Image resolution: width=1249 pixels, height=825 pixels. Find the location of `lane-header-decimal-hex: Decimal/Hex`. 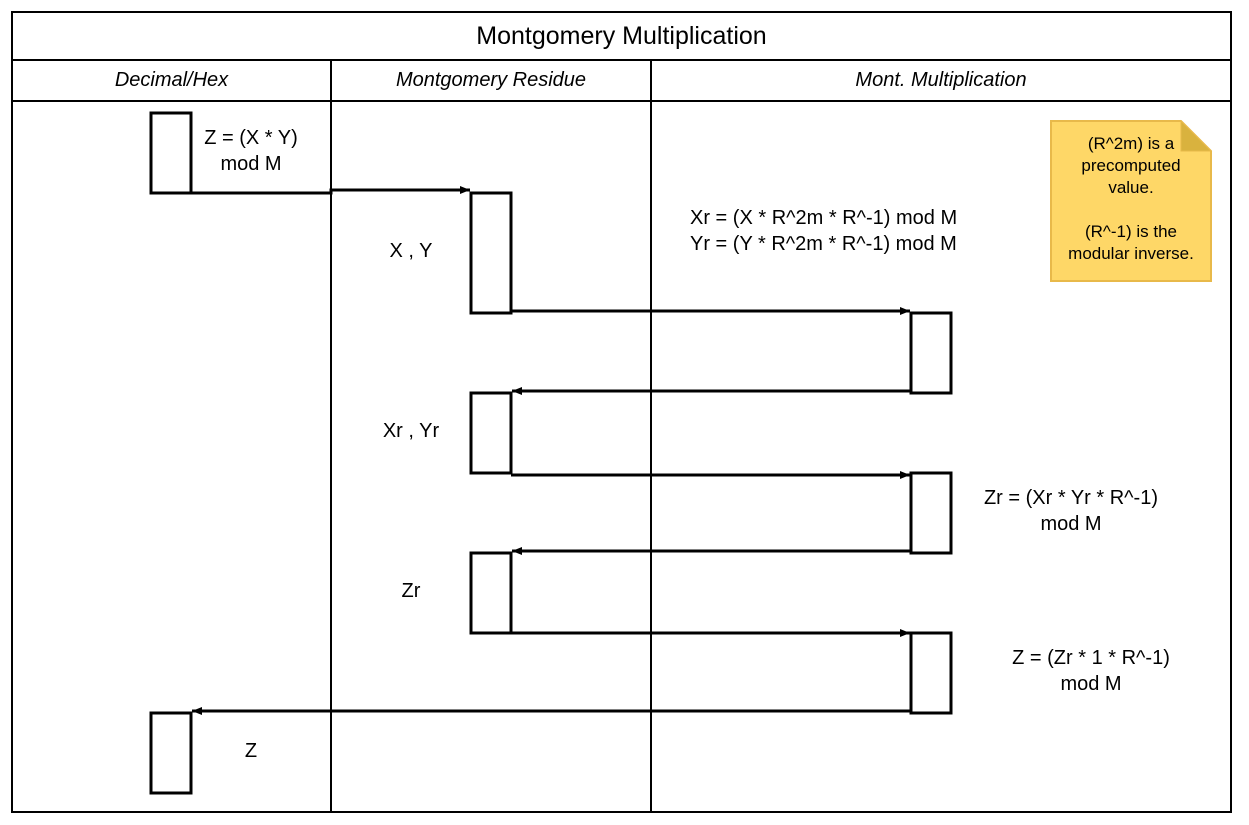

lane-header-decimal-hex: Decimal/Hex is located at coordinates (171, 79).